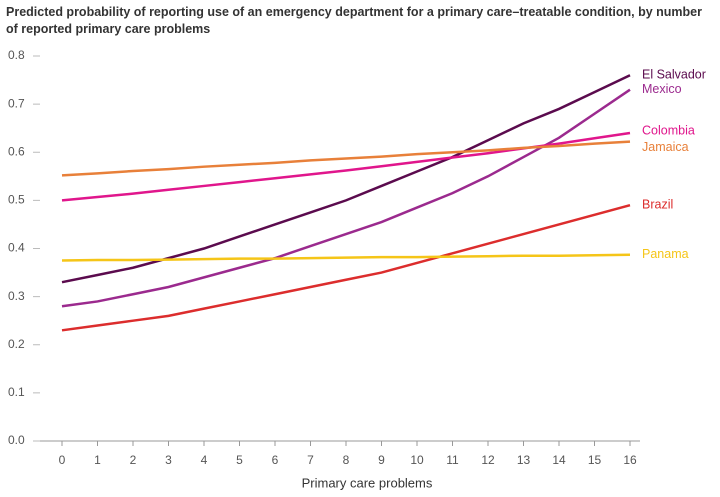 This screenshot has height=497, width=720. I want to click on series-label: Panama, so click(665, 254).